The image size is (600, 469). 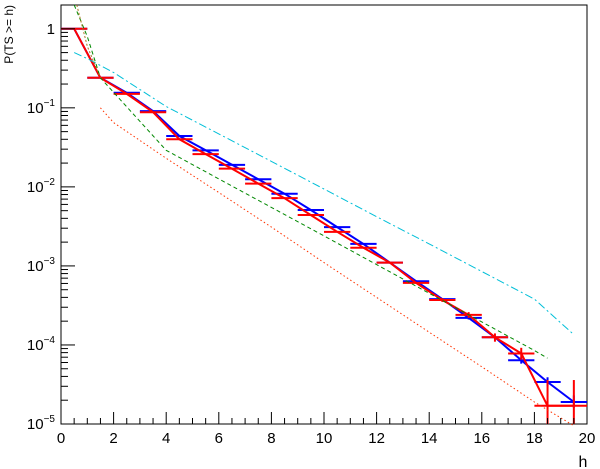 What do you see at coordinates (166, 438) in the screenshot?
I see `x-tick-label: 4` at bounding box center [166, 438].